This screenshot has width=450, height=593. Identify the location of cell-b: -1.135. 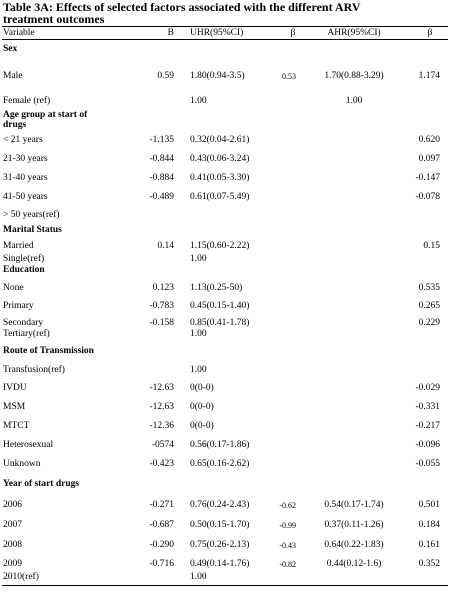
(161, 140).